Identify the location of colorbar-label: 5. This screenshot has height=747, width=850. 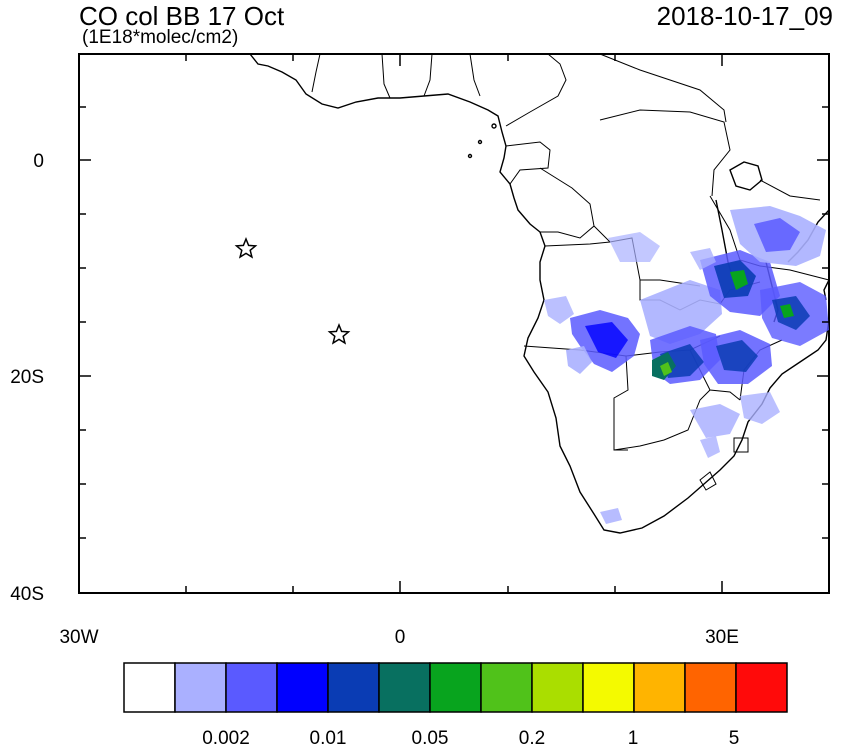
(734, 737).